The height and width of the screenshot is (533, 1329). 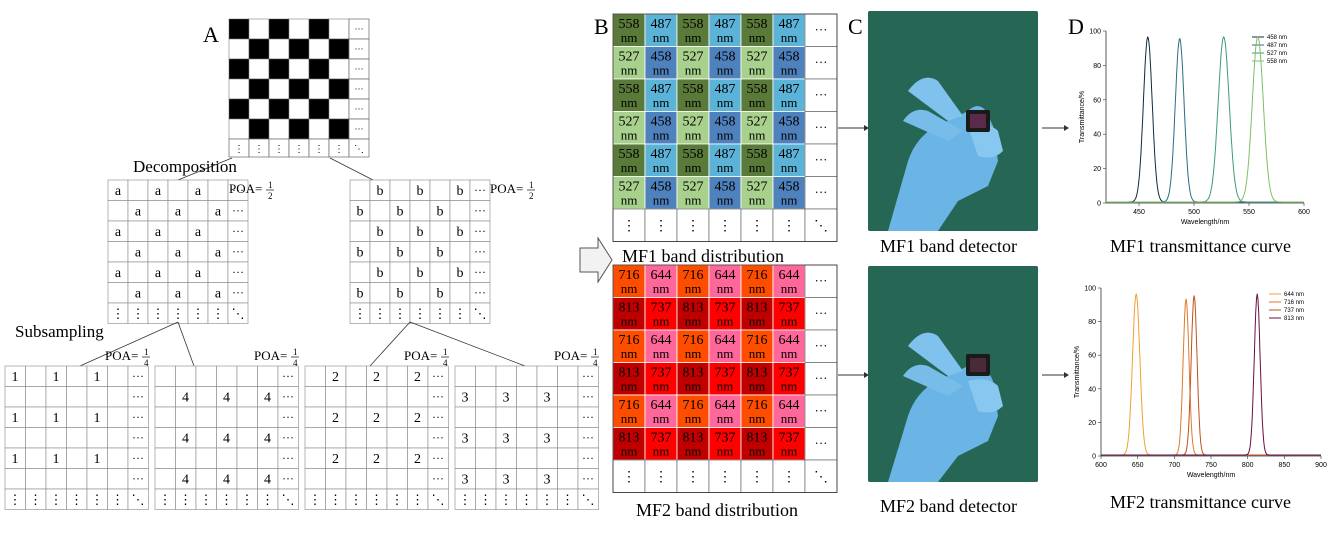 What do you see at coordinates (757, 340) in the screenshot?
I see `band-value: 716` at bounding box center [757, 340].